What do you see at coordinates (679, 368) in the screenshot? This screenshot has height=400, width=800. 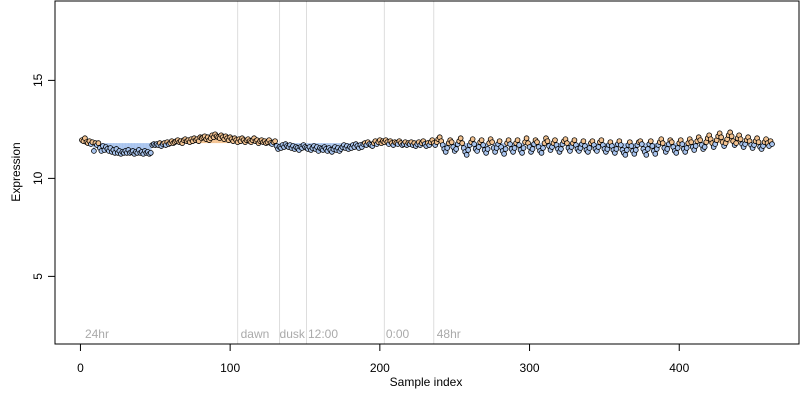 I see `x-tick-label: 400` at bounding box center [679, 368].